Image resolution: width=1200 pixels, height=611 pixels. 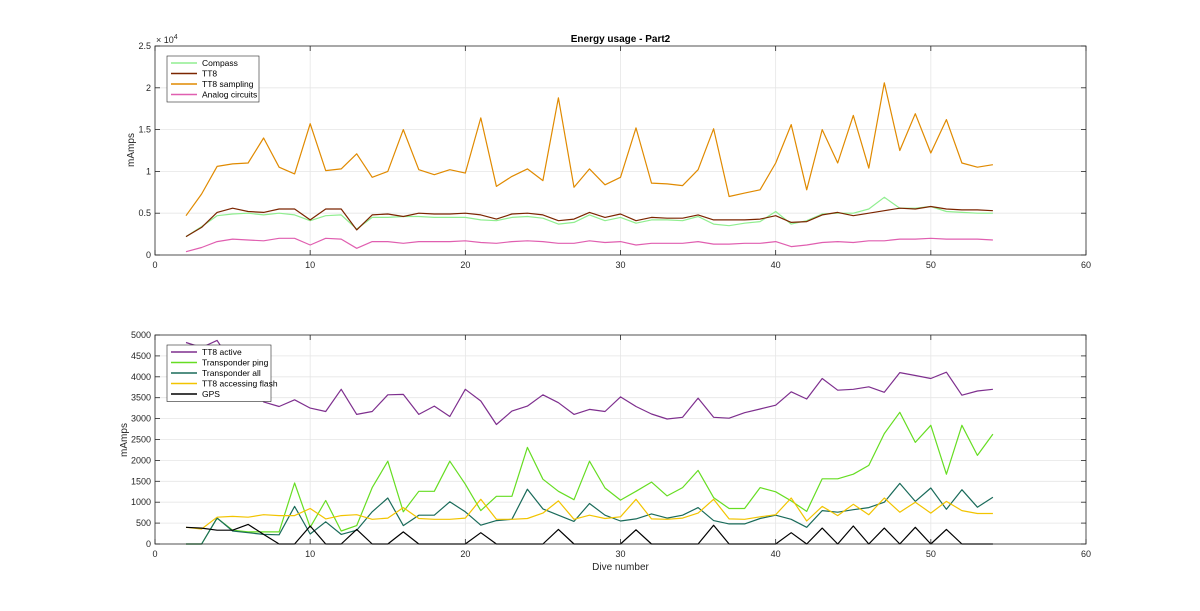 I want to click on bottom-x-tick-label: 0, so click(x=154, y=554).